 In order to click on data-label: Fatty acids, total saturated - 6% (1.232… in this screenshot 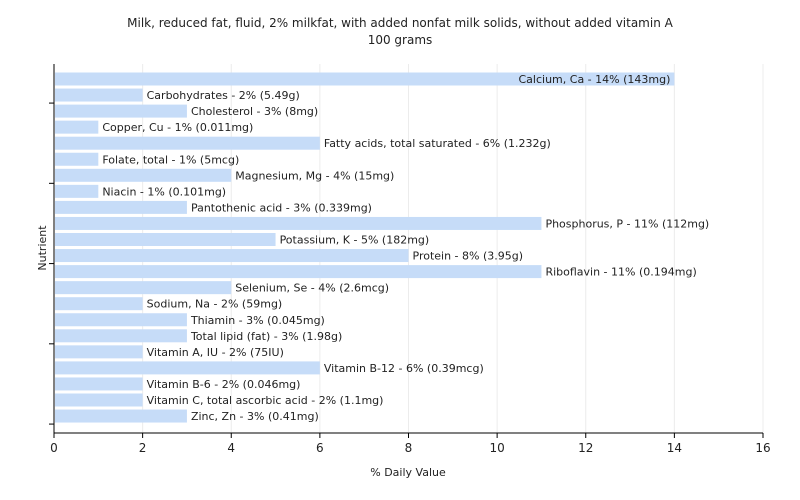, I will do `click(437, 143)`.